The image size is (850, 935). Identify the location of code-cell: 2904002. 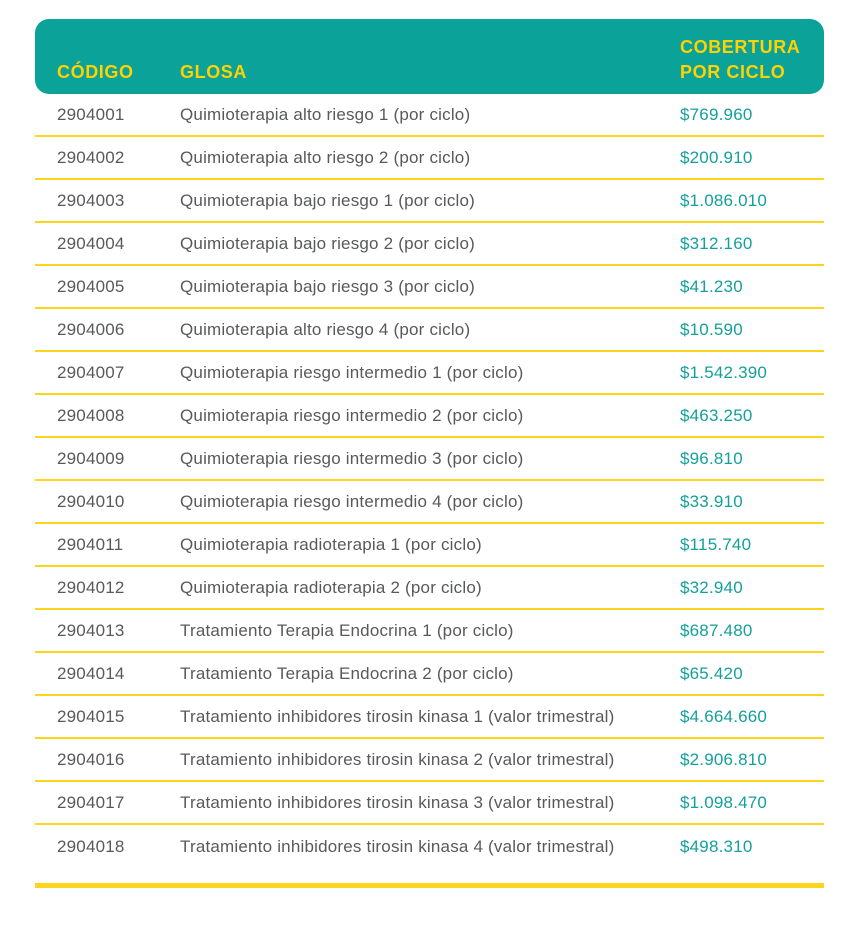
(91, 157).